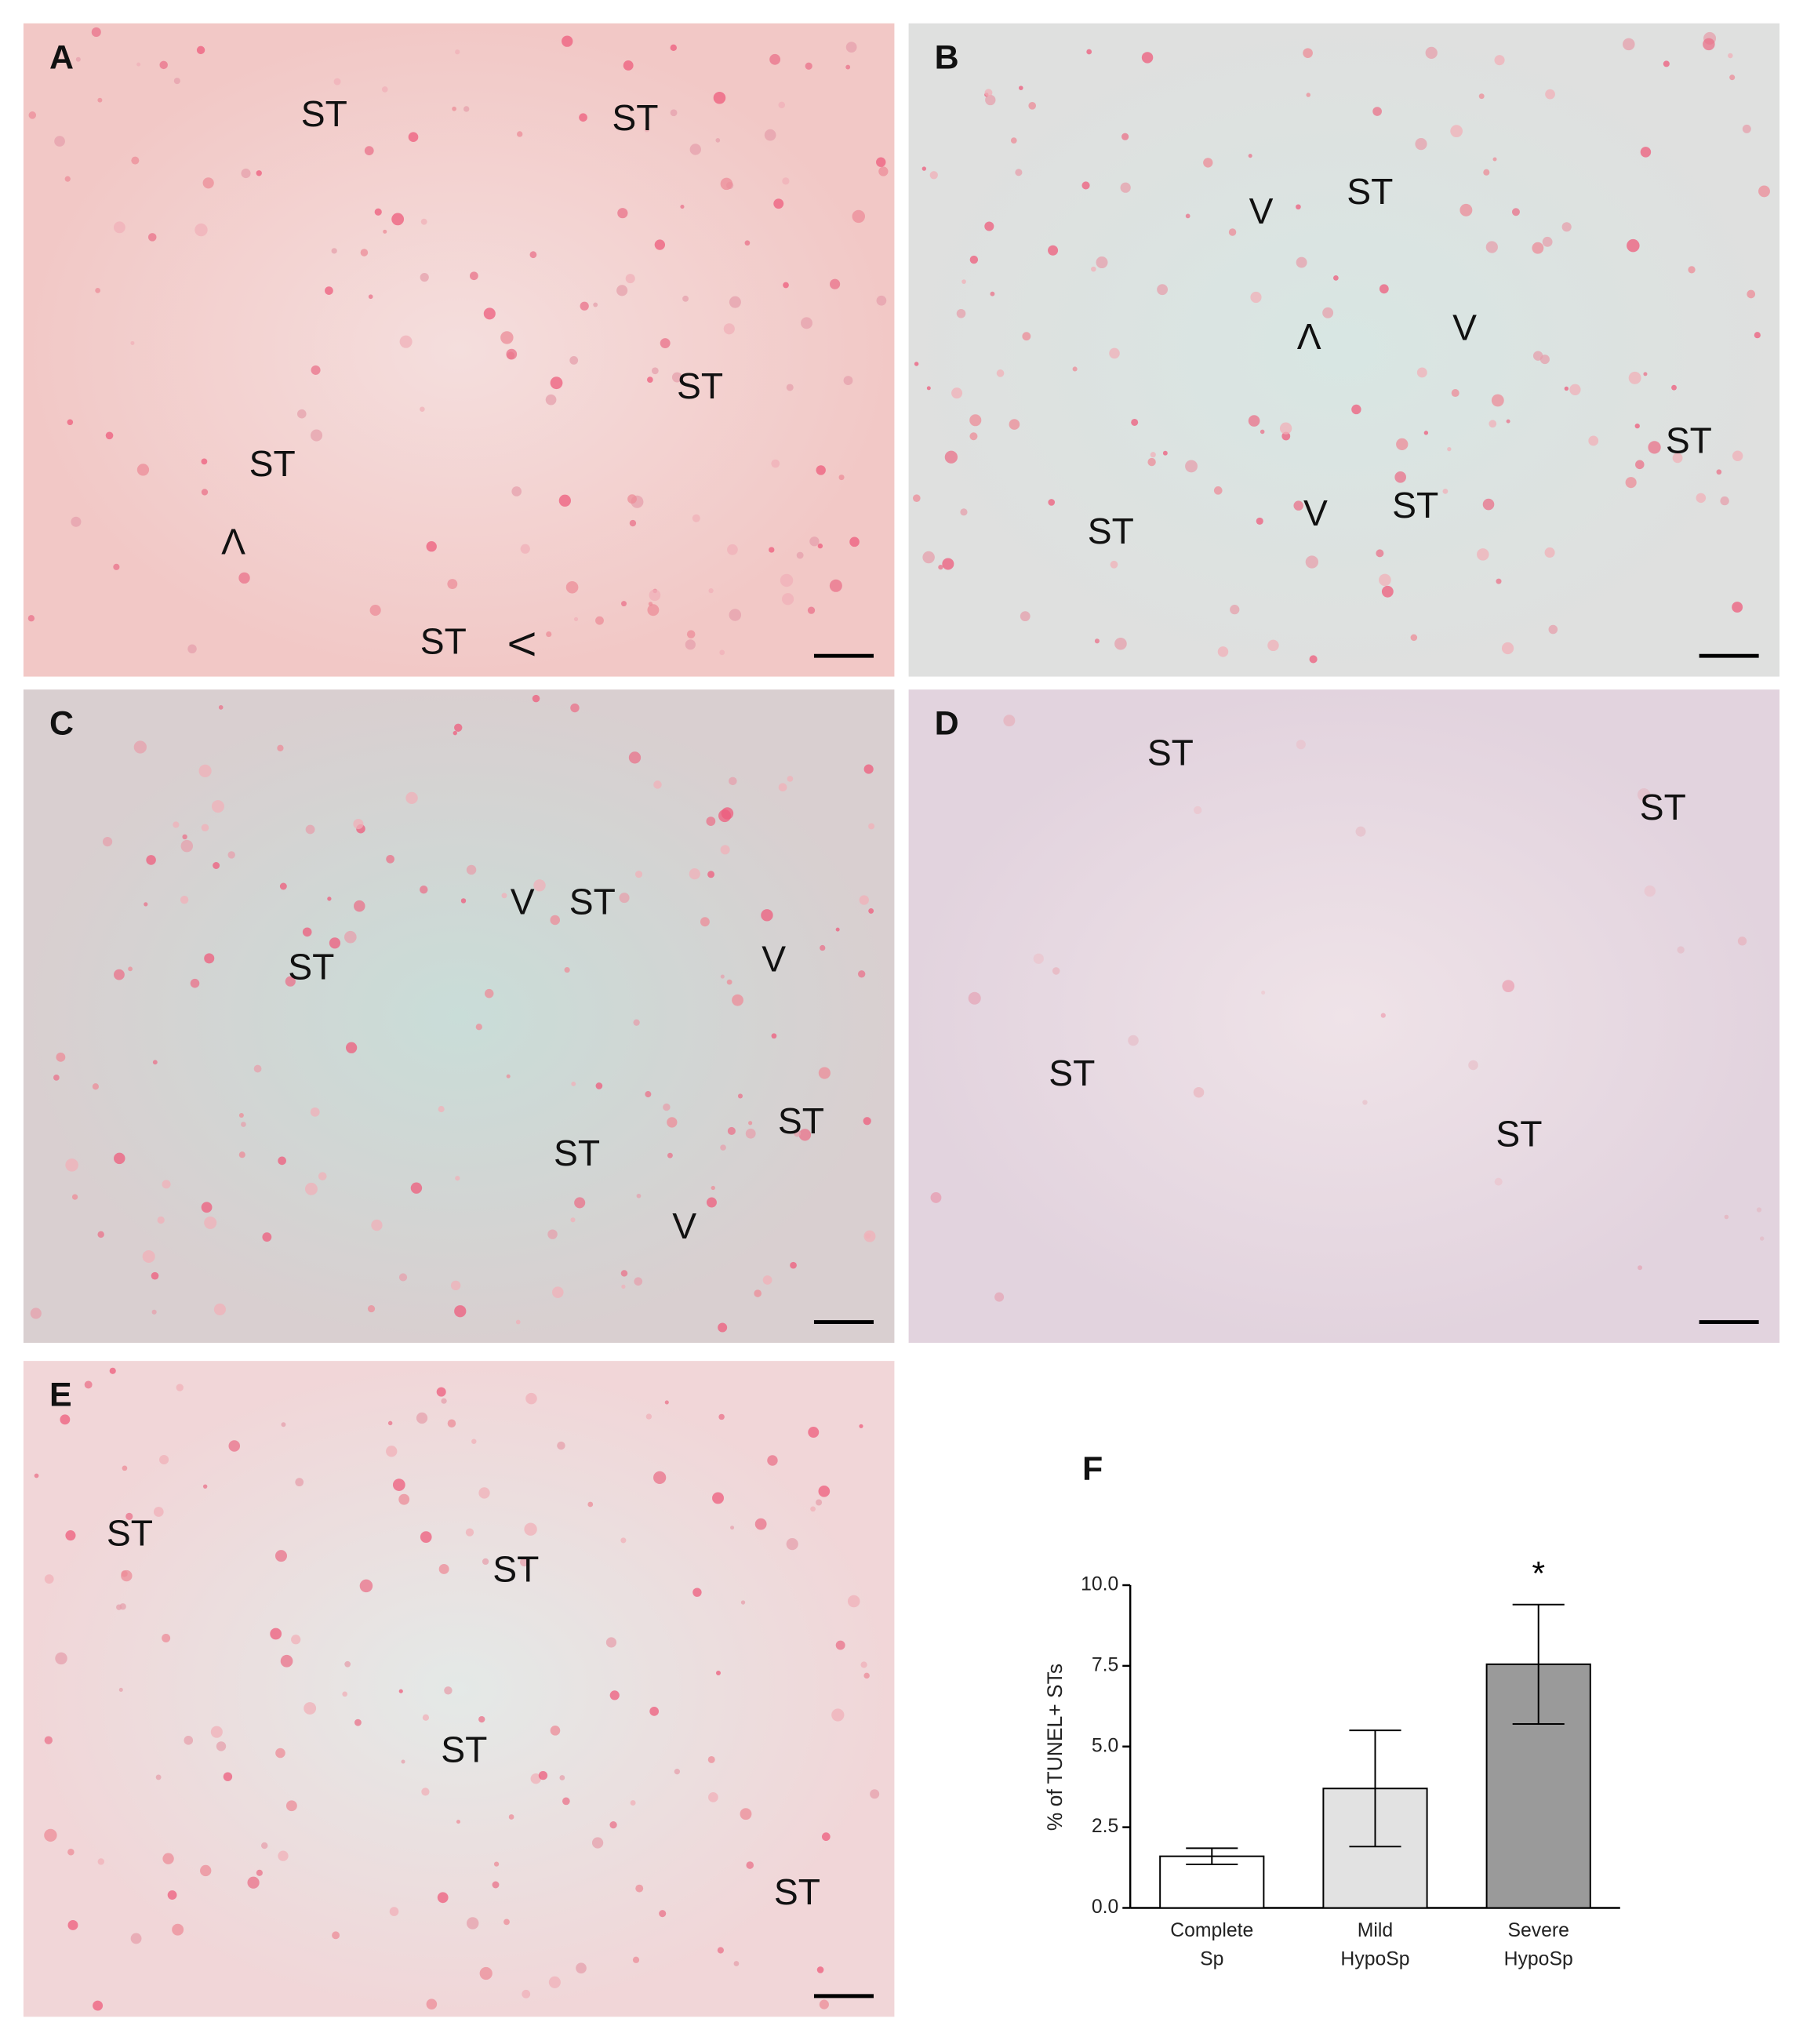  I want to click on x-tick-label: Mild HypoSp, so click(1374, 1944).